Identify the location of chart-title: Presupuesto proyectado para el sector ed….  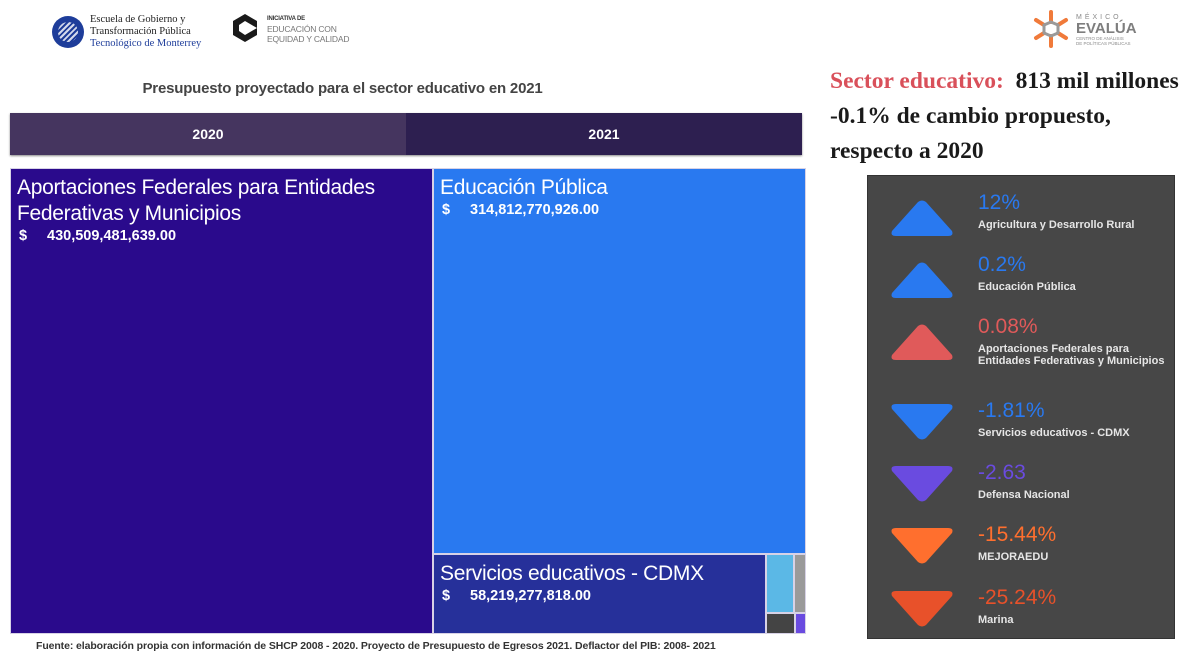
(342, 88).